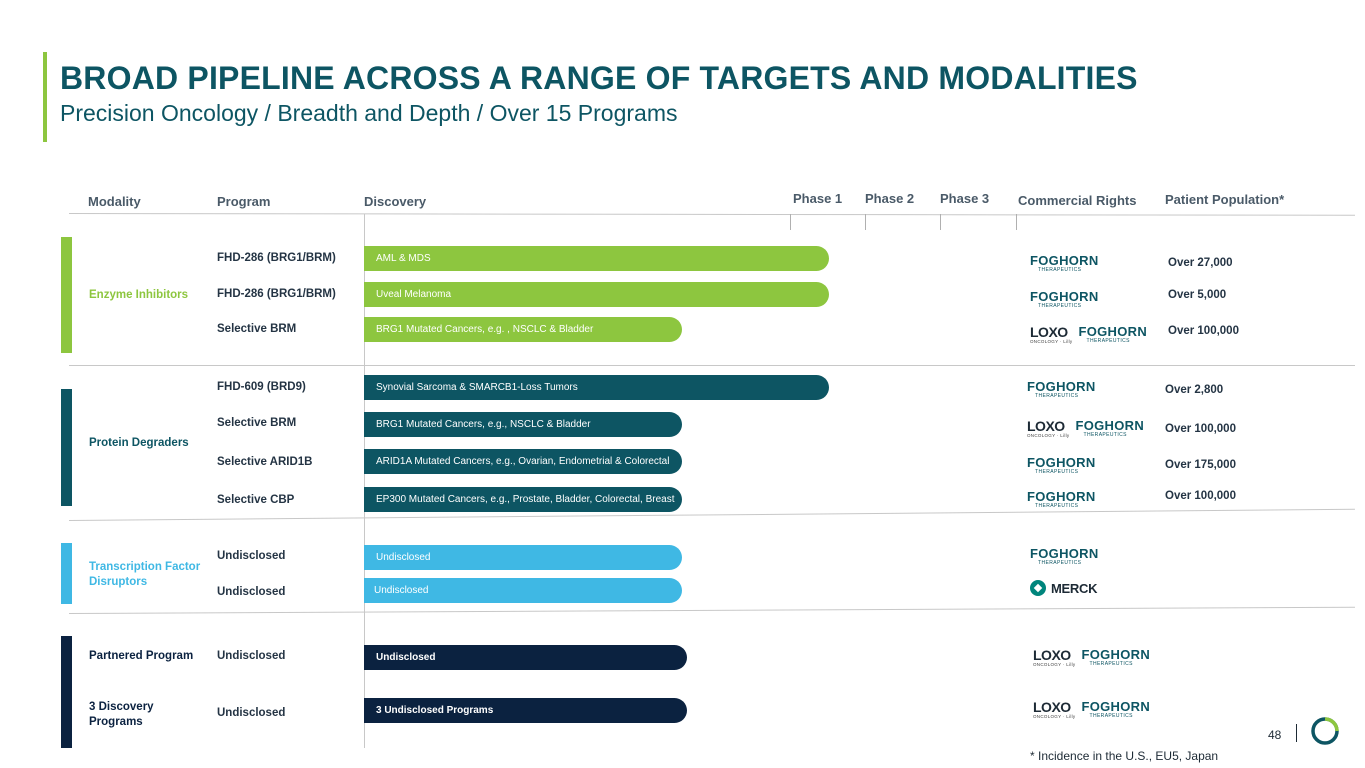 This screenshot has height=768, width=1365. What do you see at coordinates (66, 447) in the screenshot?
I see `degrader-group-bar` at bounding box center [66, 447].